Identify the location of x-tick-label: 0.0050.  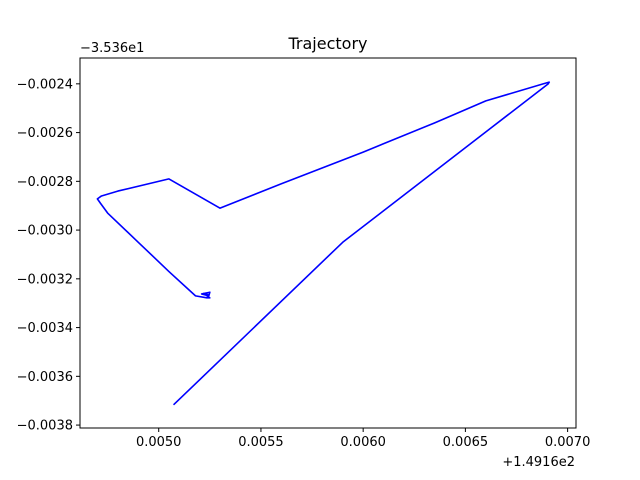
(159, 442).